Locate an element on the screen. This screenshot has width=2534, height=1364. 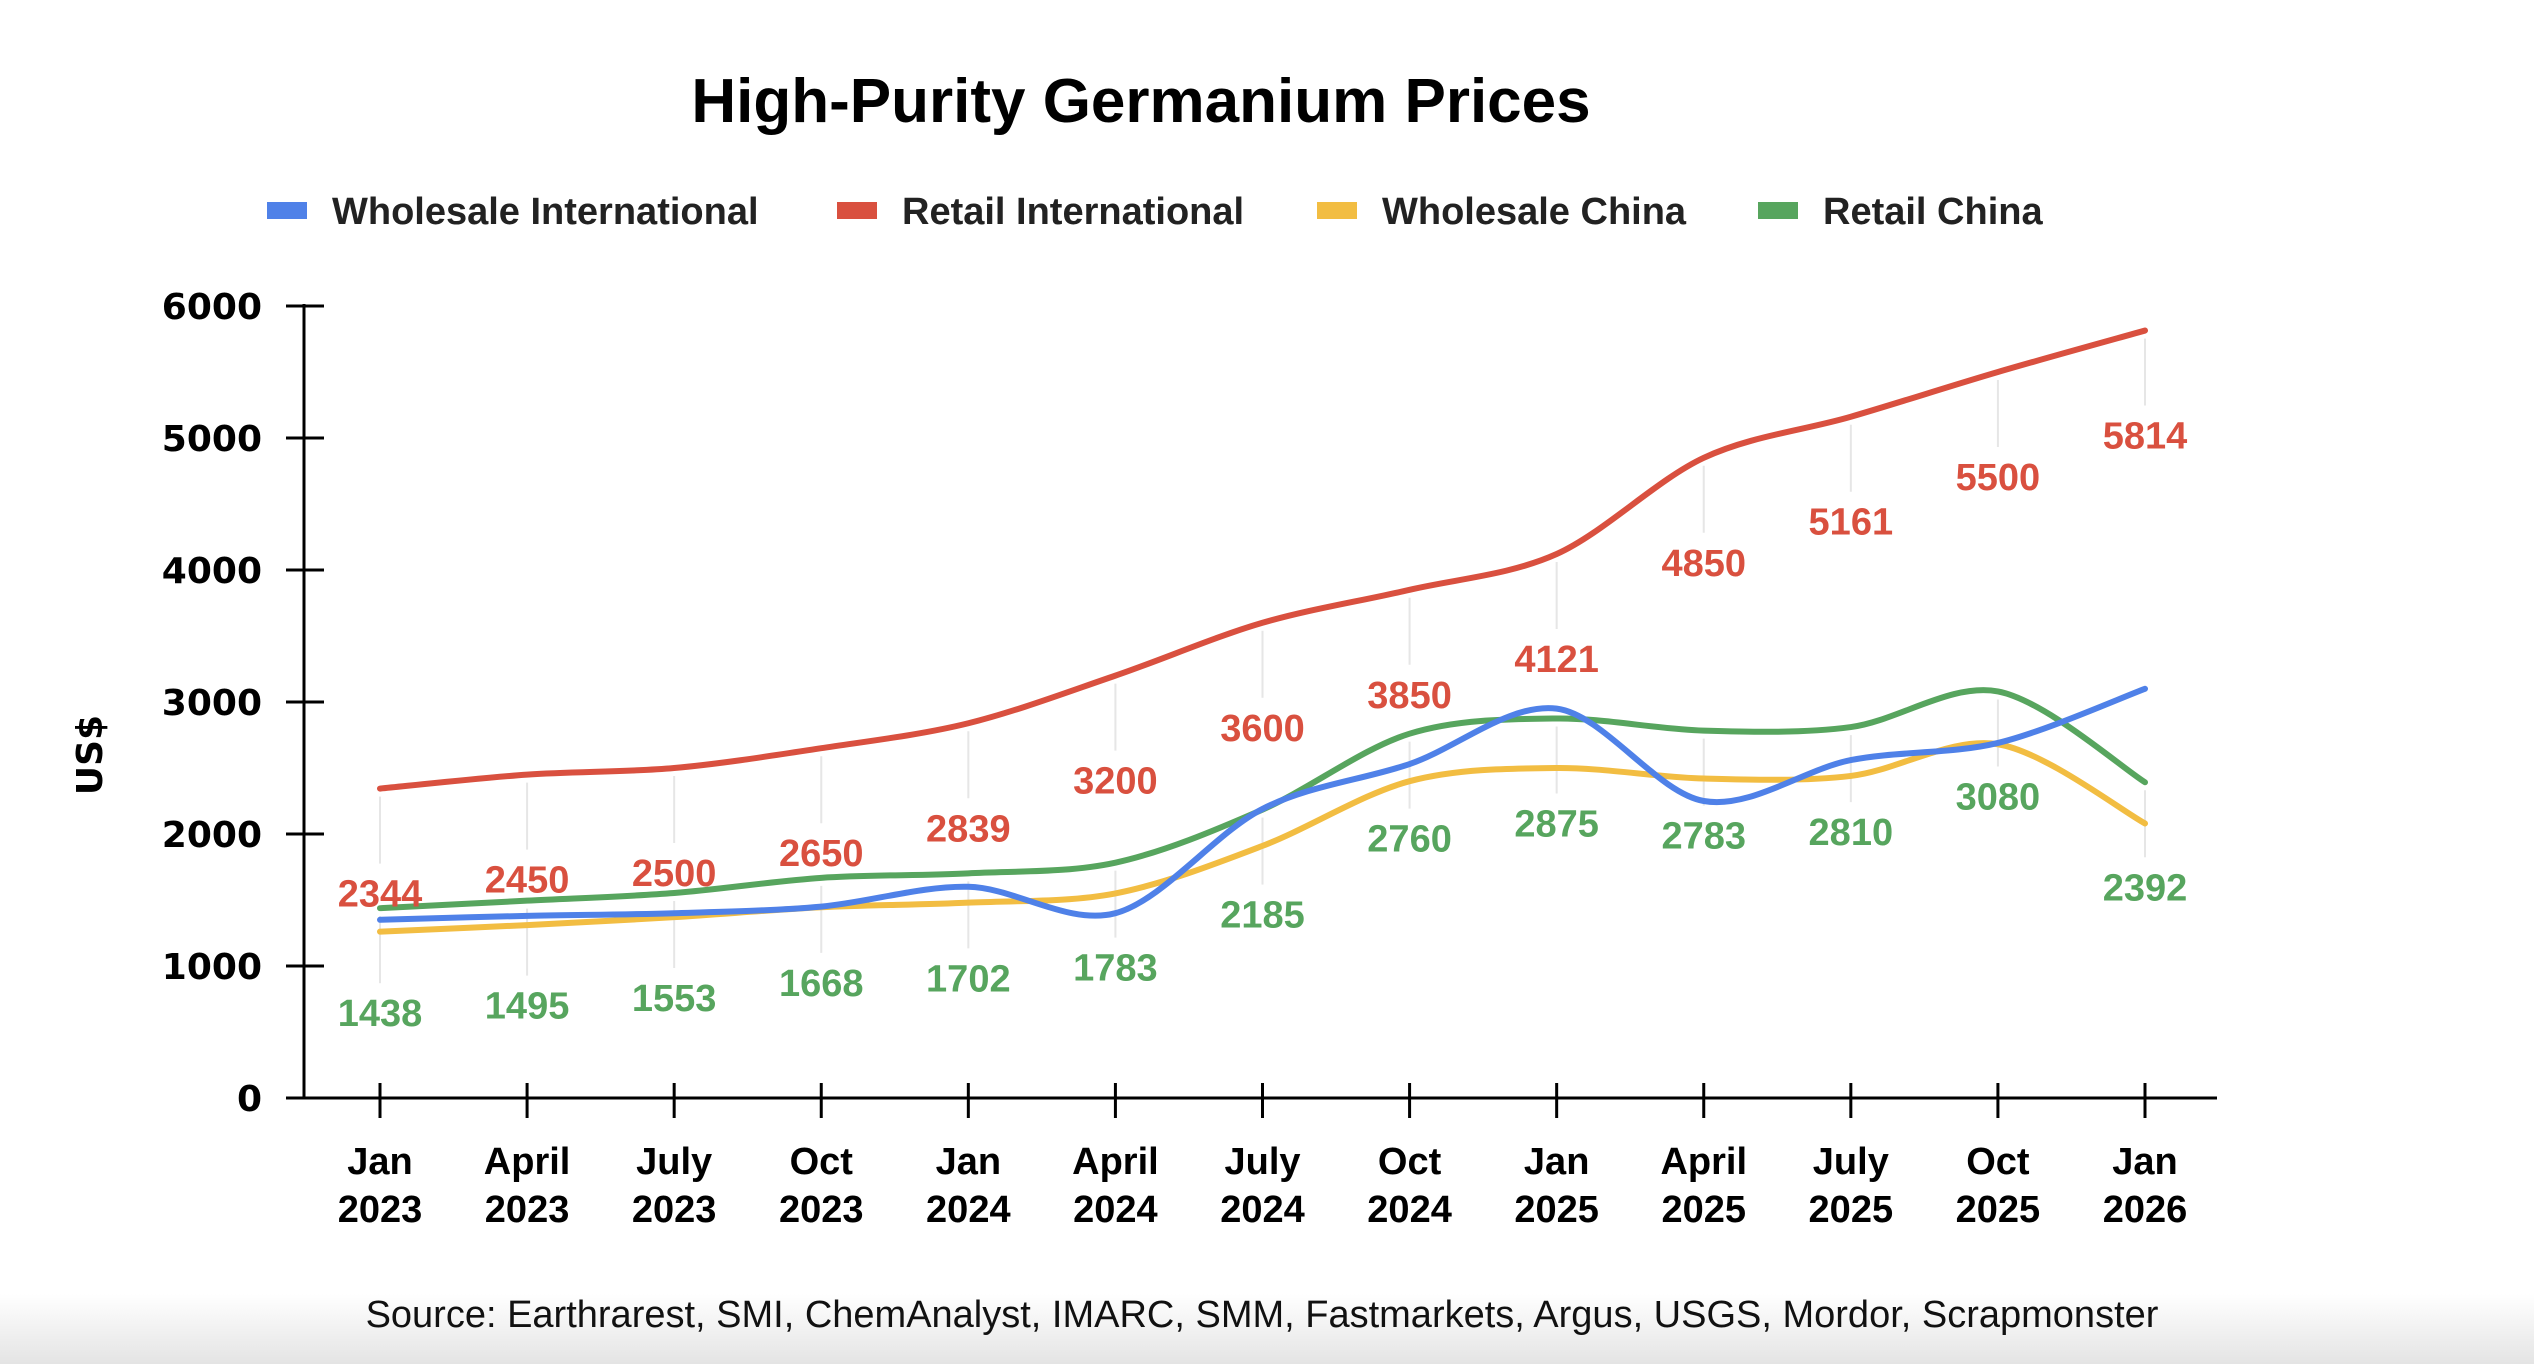
data-label-retail-international: 5161 is located at coordinates (1851, 523).